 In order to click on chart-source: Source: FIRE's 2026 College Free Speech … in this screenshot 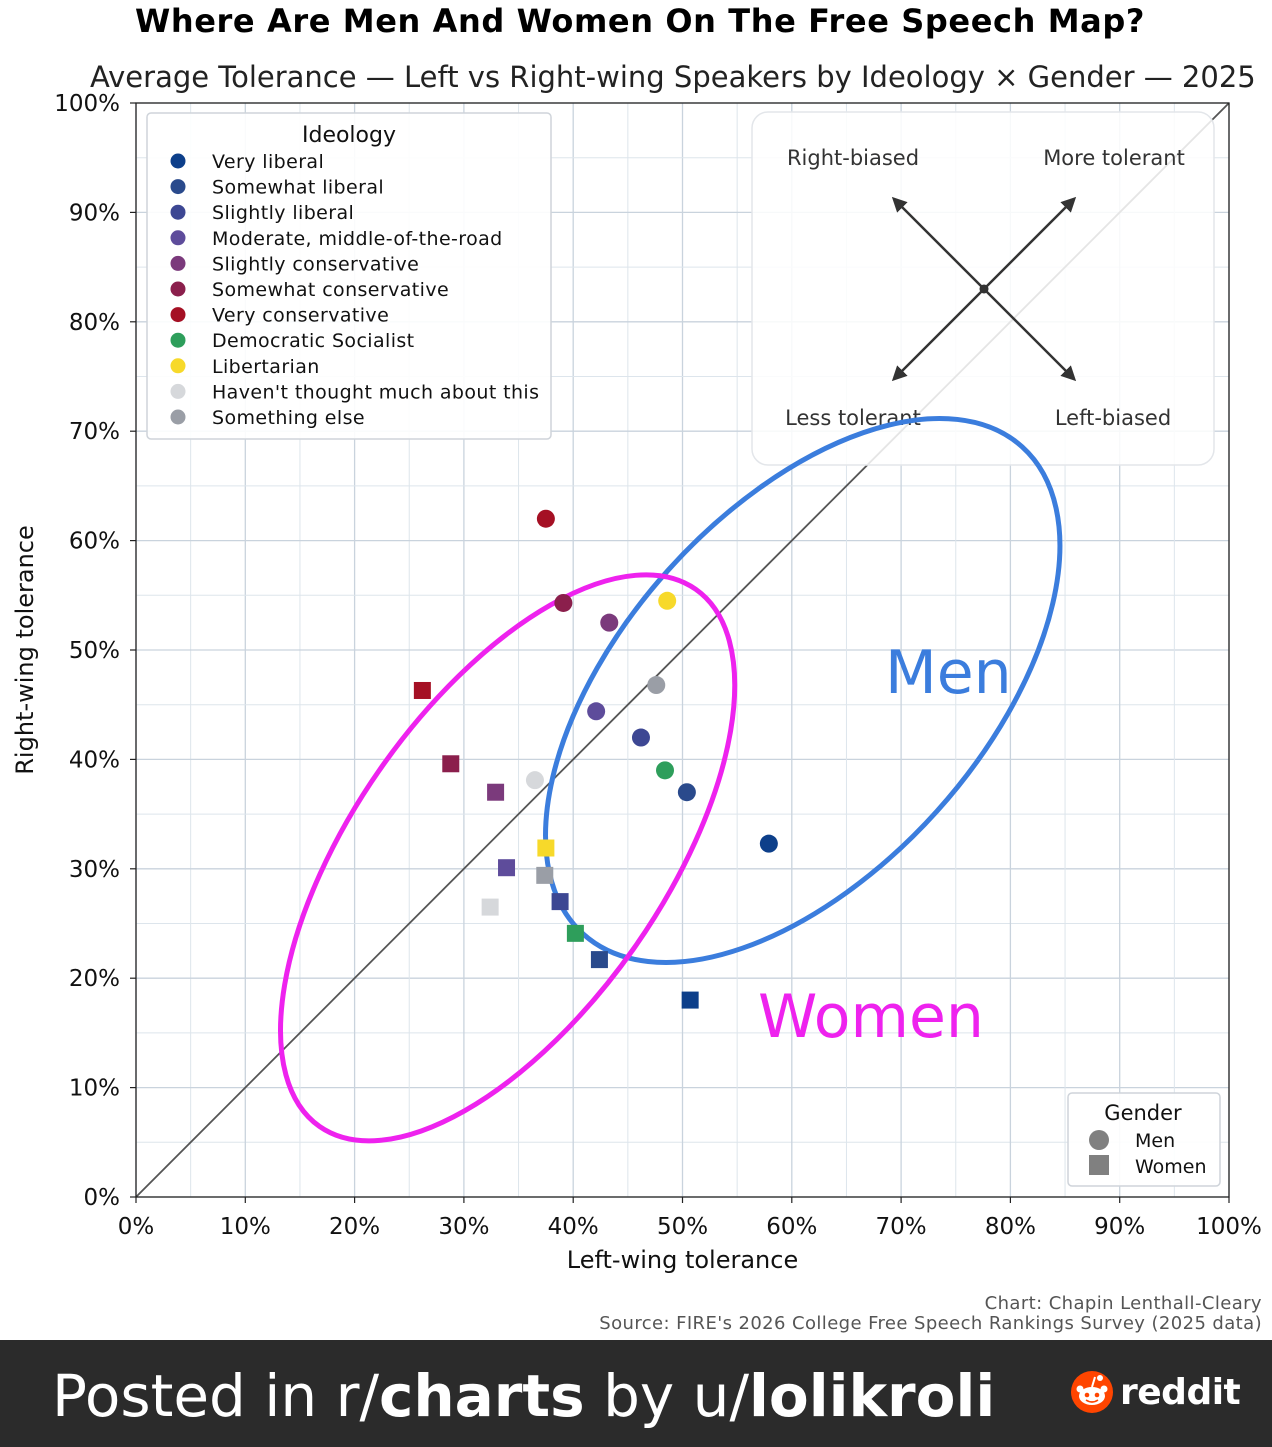, I will do `click(930, 1323)`.